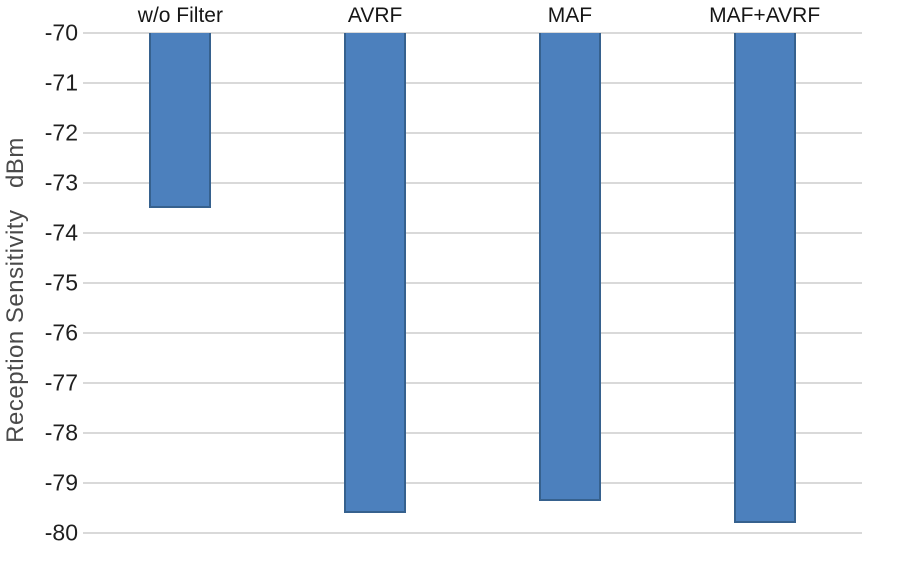 This screenshot has width=900, height=569. Describe the element at coordinates (375, 15) in the screenshot. I see `category-label: AVRF` at that location.